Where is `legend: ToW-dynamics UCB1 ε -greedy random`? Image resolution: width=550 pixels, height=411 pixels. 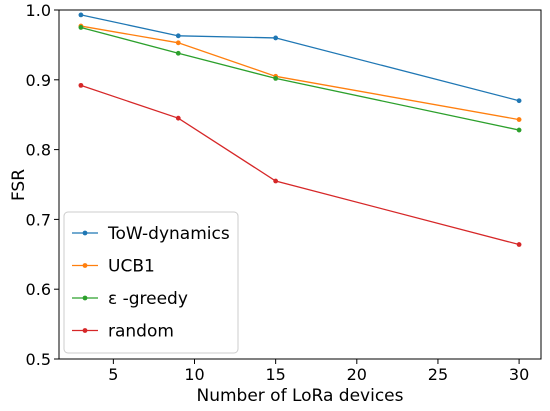
legend: ToW-dynamics UCB1 ε -greedy random is located at coordinates (151, 282).